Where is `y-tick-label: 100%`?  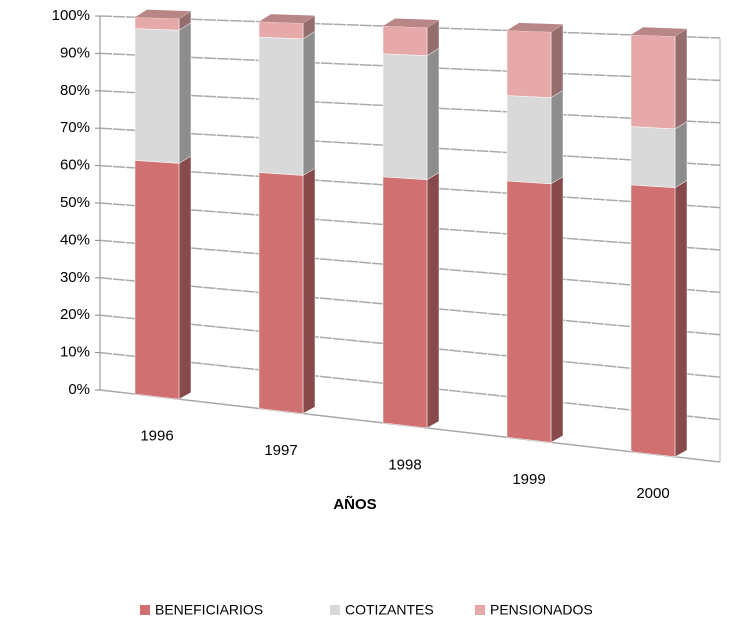
y-tick-label: 100% is located at coordinates (71, 15).